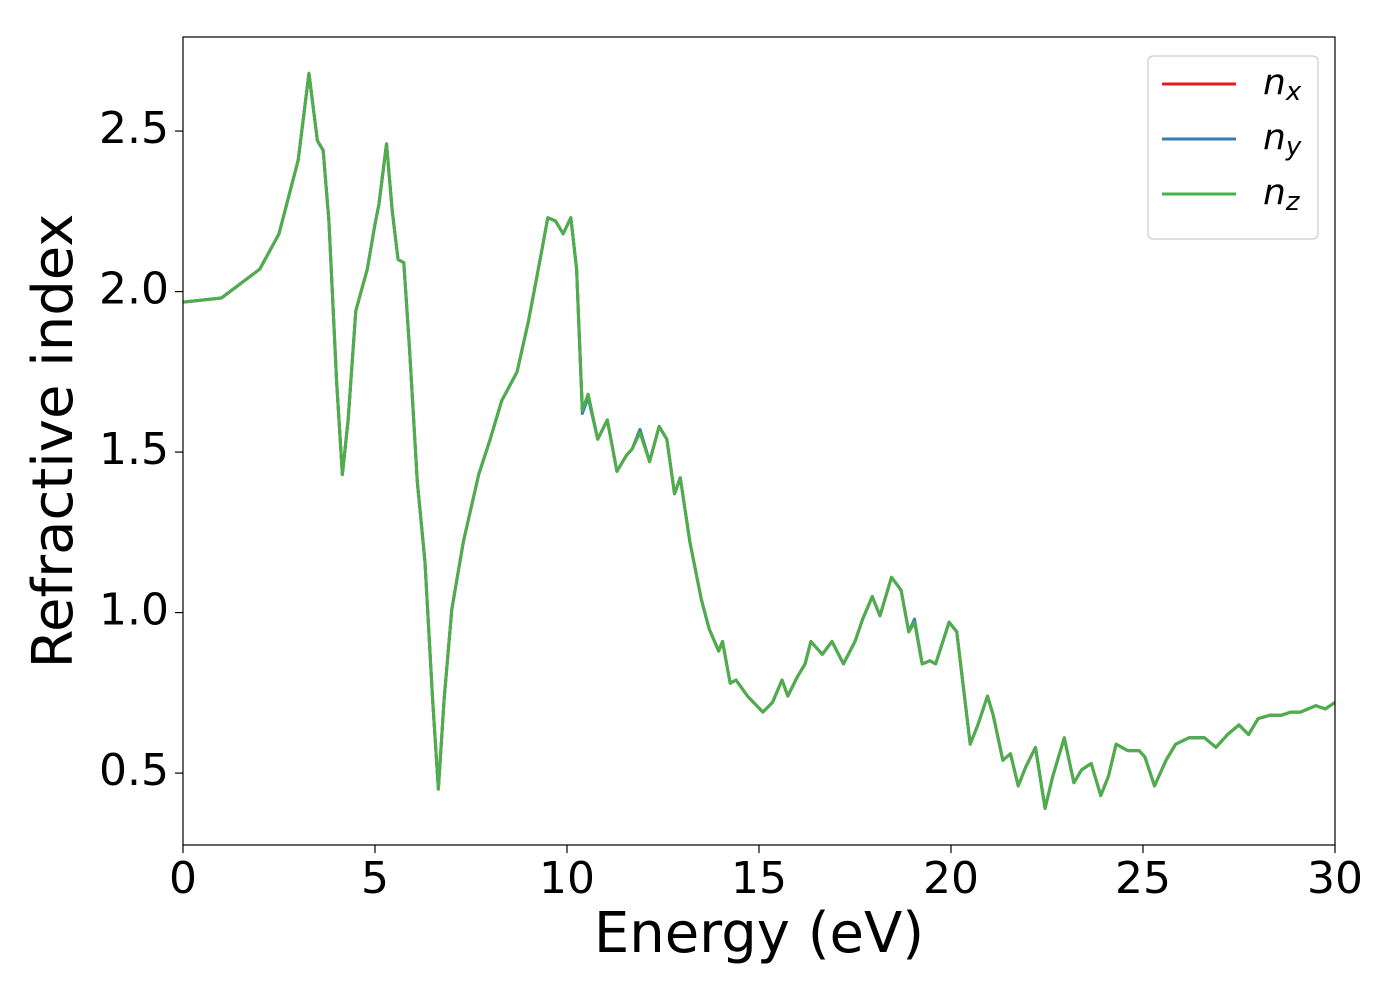  I want to click on x-tick-label: 30, so click(1335, 878).